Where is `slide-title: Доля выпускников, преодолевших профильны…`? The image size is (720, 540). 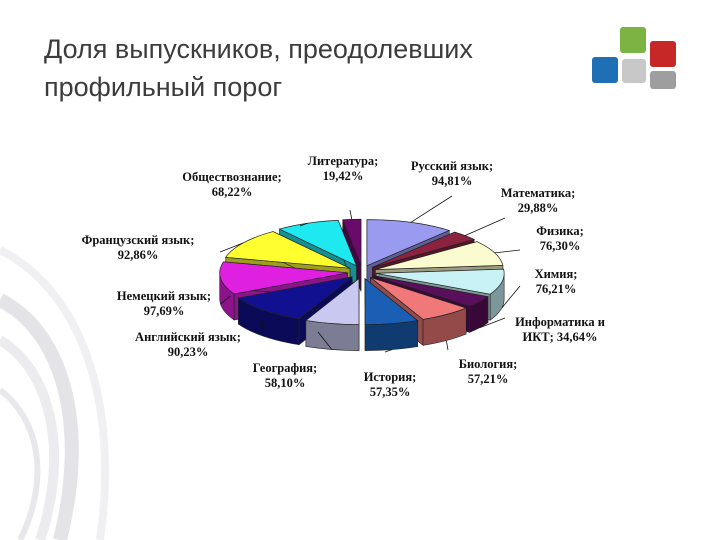
slide-title: Доля выпускников, преодолевших профильны… is located at coordinates (314, 68).